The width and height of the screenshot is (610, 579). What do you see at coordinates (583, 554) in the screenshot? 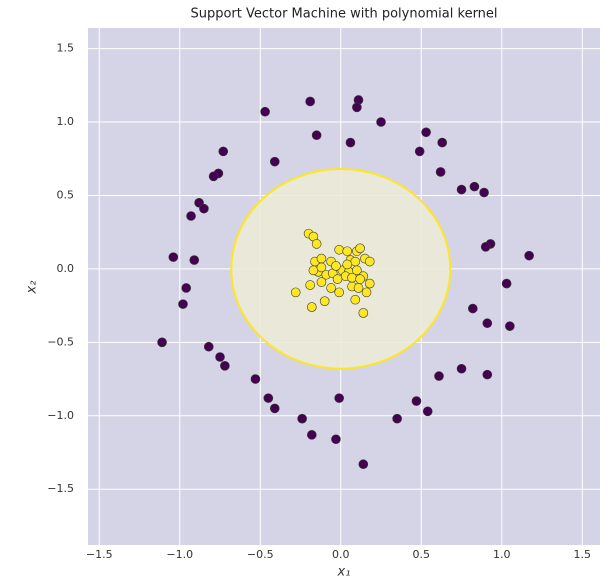
I see `x-tick-label: 1.5` at bounding box center [583, 554].